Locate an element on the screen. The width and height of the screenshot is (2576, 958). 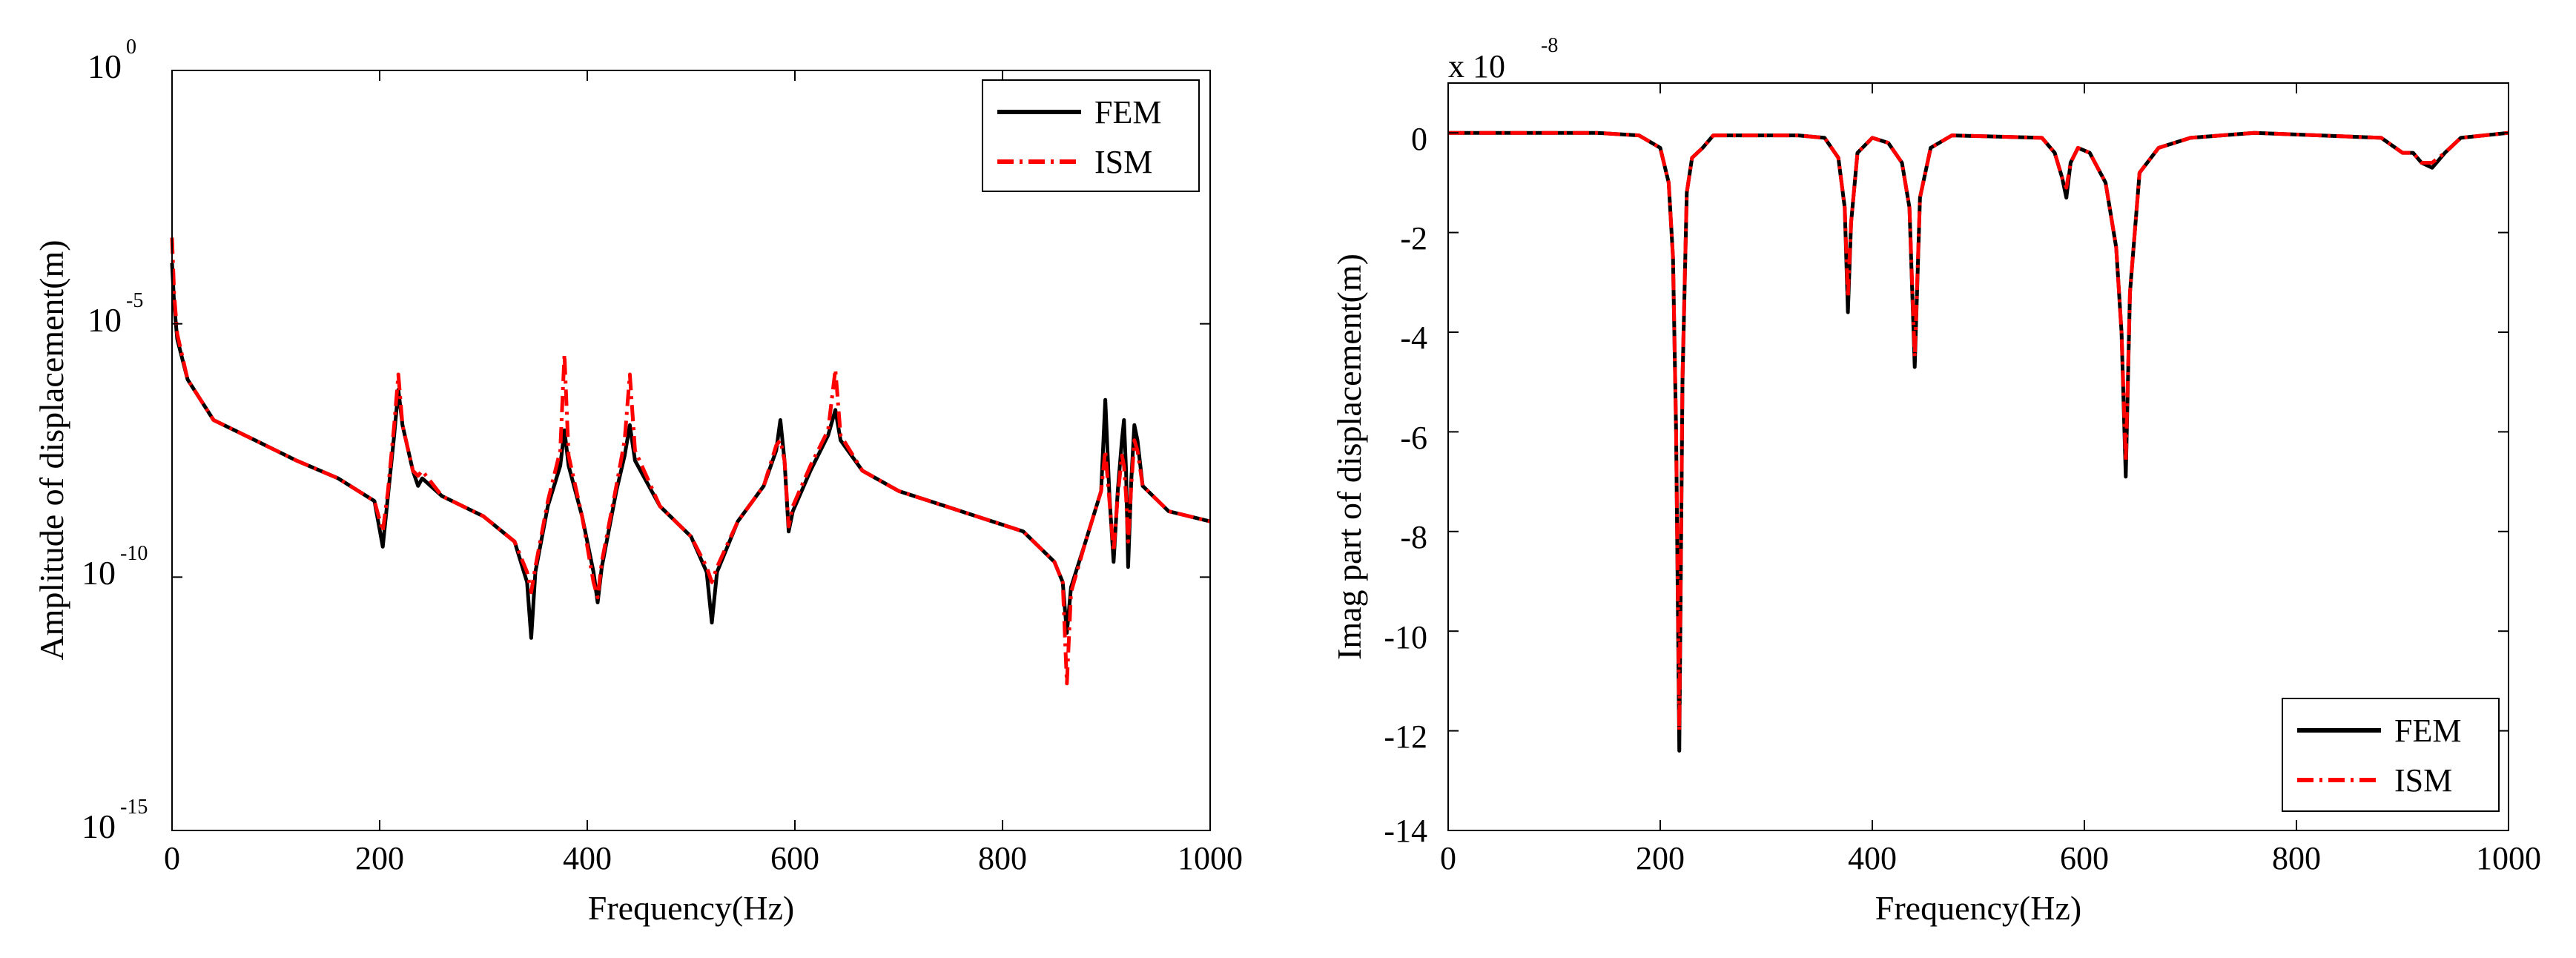
right-y-tick-label: 0 is located at coordinates (1419, 139).